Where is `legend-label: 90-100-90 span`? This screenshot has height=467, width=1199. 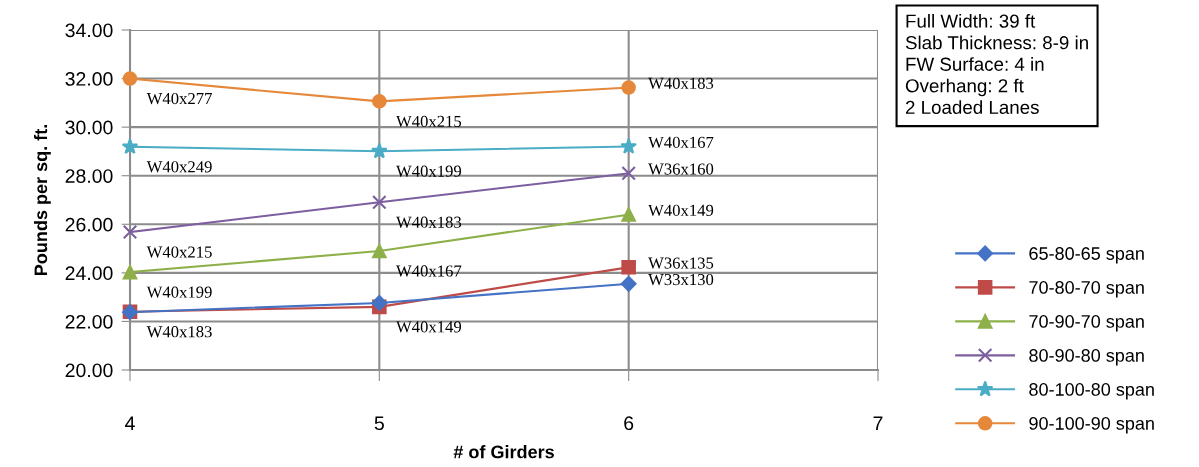
legend-label: 90-100-90 span is located at coordinates (1091, 425).